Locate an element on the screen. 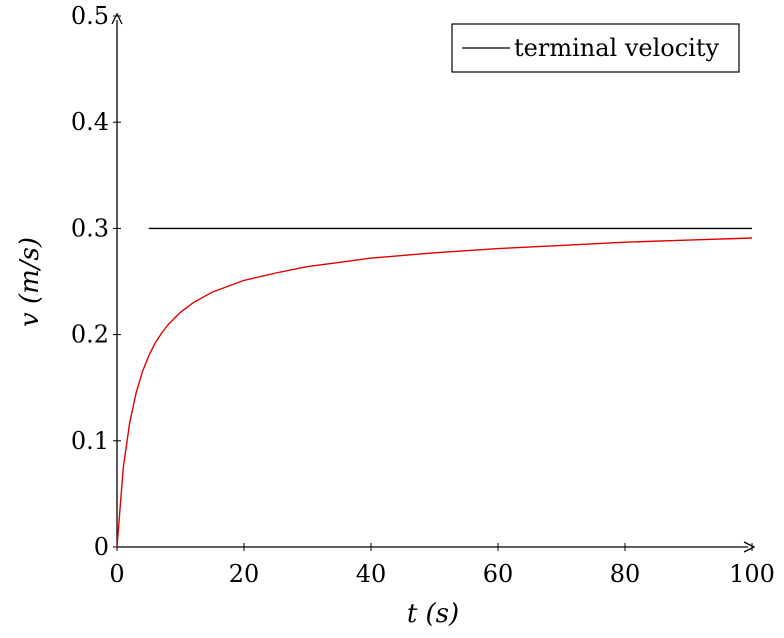 This screenshot has height=638, width=784. x-axis-ticks: 0 20 40 60 80 100 is located at coordinates (442, 565).